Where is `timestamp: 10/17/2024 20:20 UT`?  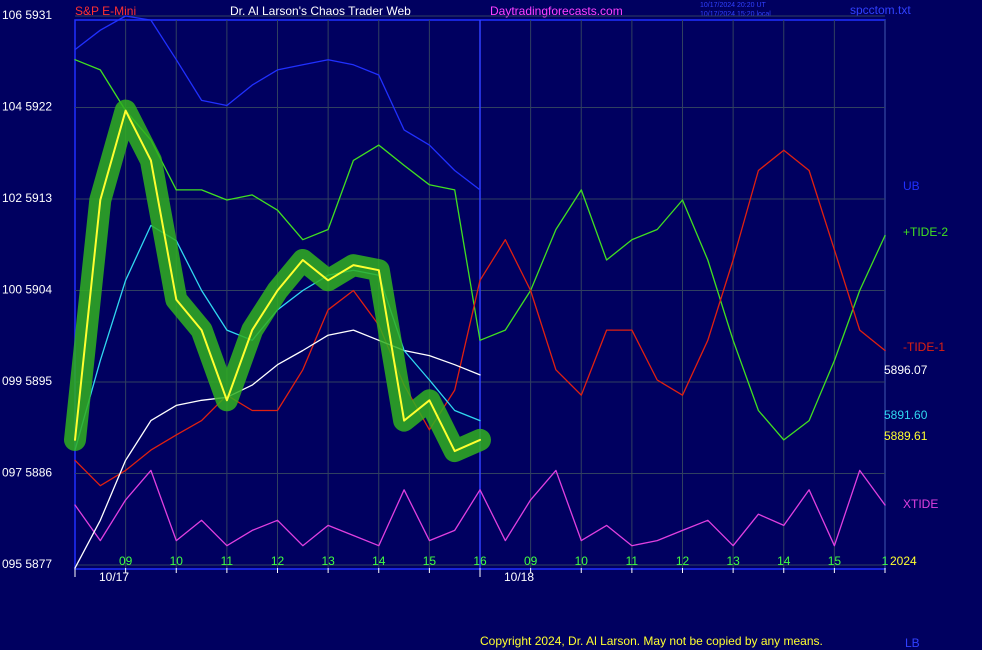
timestamp: 10/17/2024 20:20 UT is located at coordinates (733, 5).